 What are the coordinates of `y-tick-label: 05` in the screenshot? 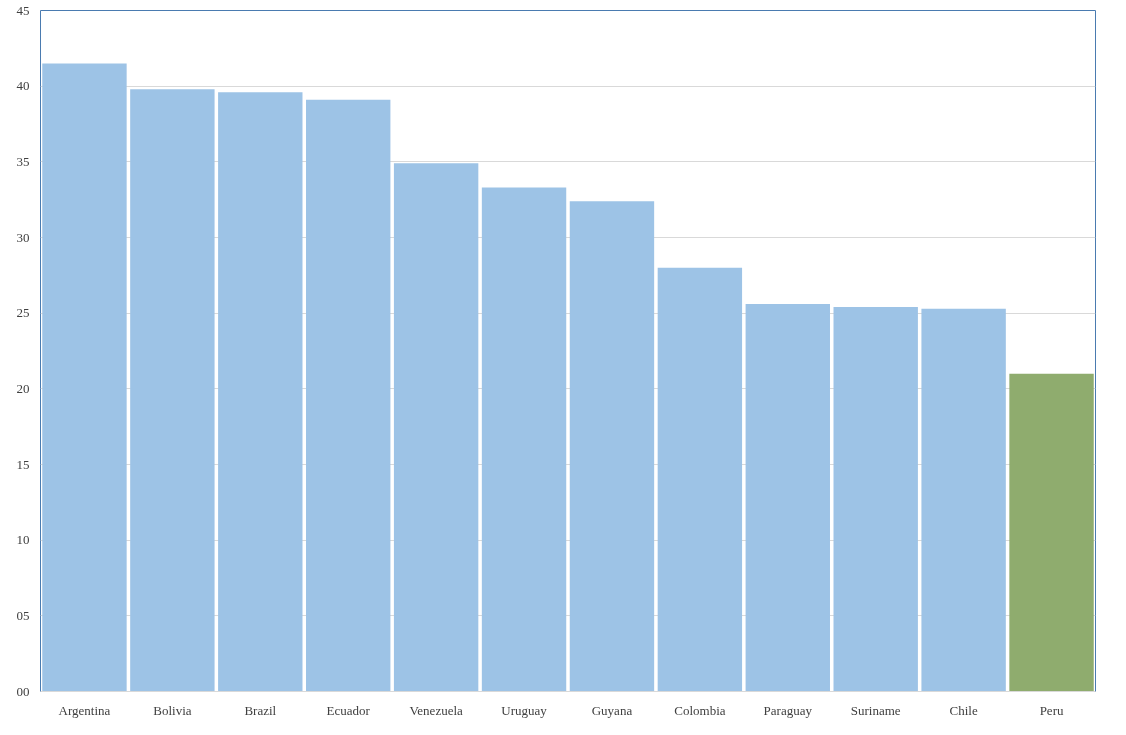 It's located at (23, 615).